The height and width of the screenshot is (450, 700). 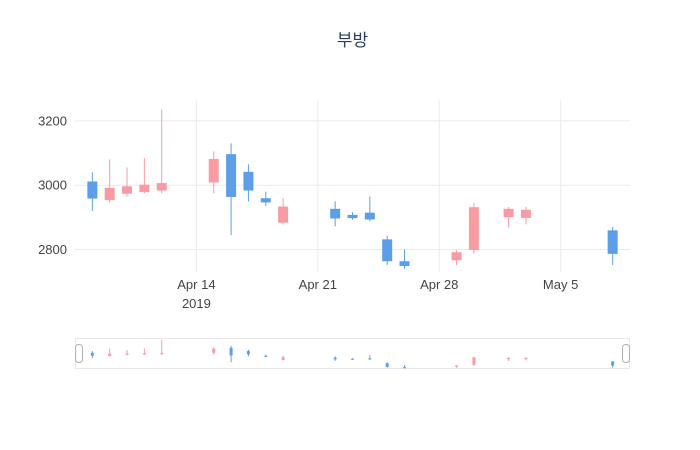 What do you see at coordinates (52, 120) in the screenshot?
I see `y-tick-label: 3200` at bounding box center [52, 120].